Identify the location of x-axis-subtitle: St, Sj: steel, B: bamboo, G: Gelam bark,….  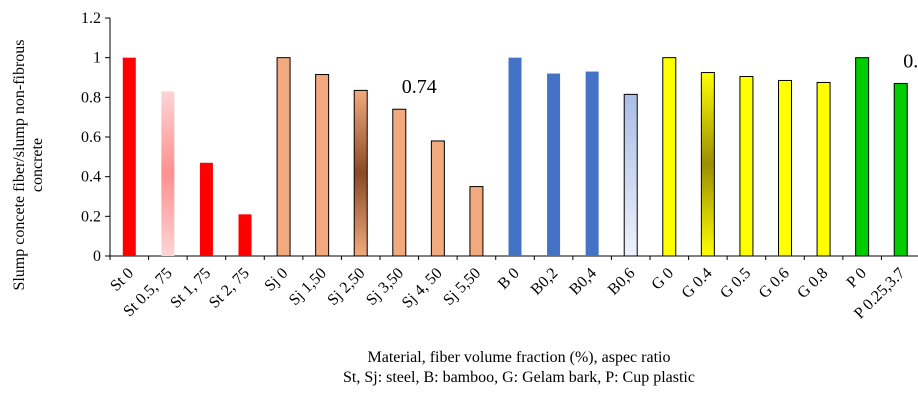
(519, 377).